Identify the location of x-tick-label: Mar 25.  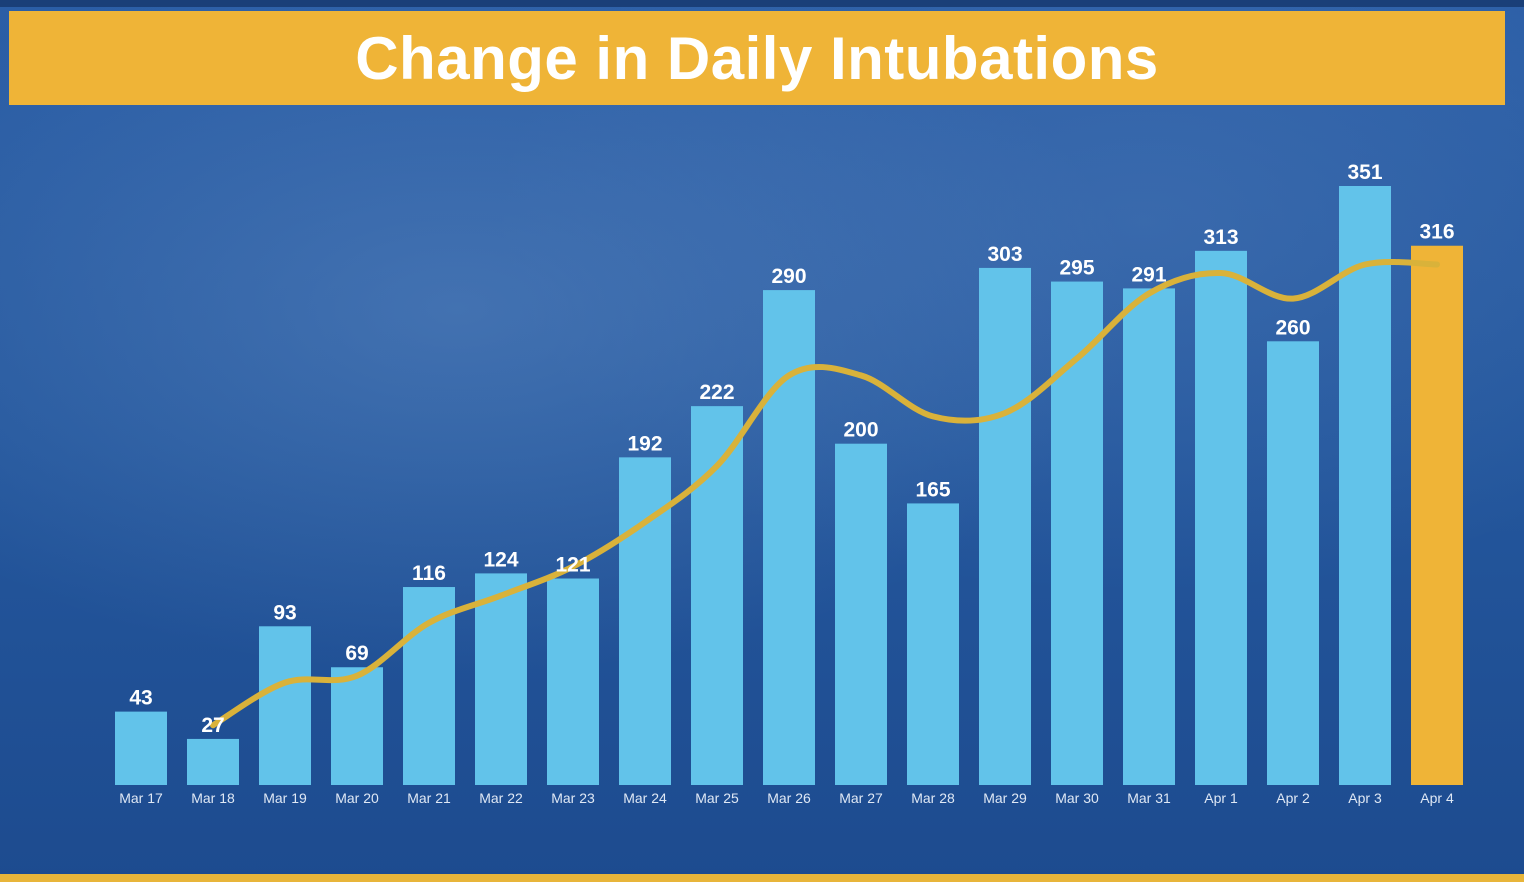
(717, 798).